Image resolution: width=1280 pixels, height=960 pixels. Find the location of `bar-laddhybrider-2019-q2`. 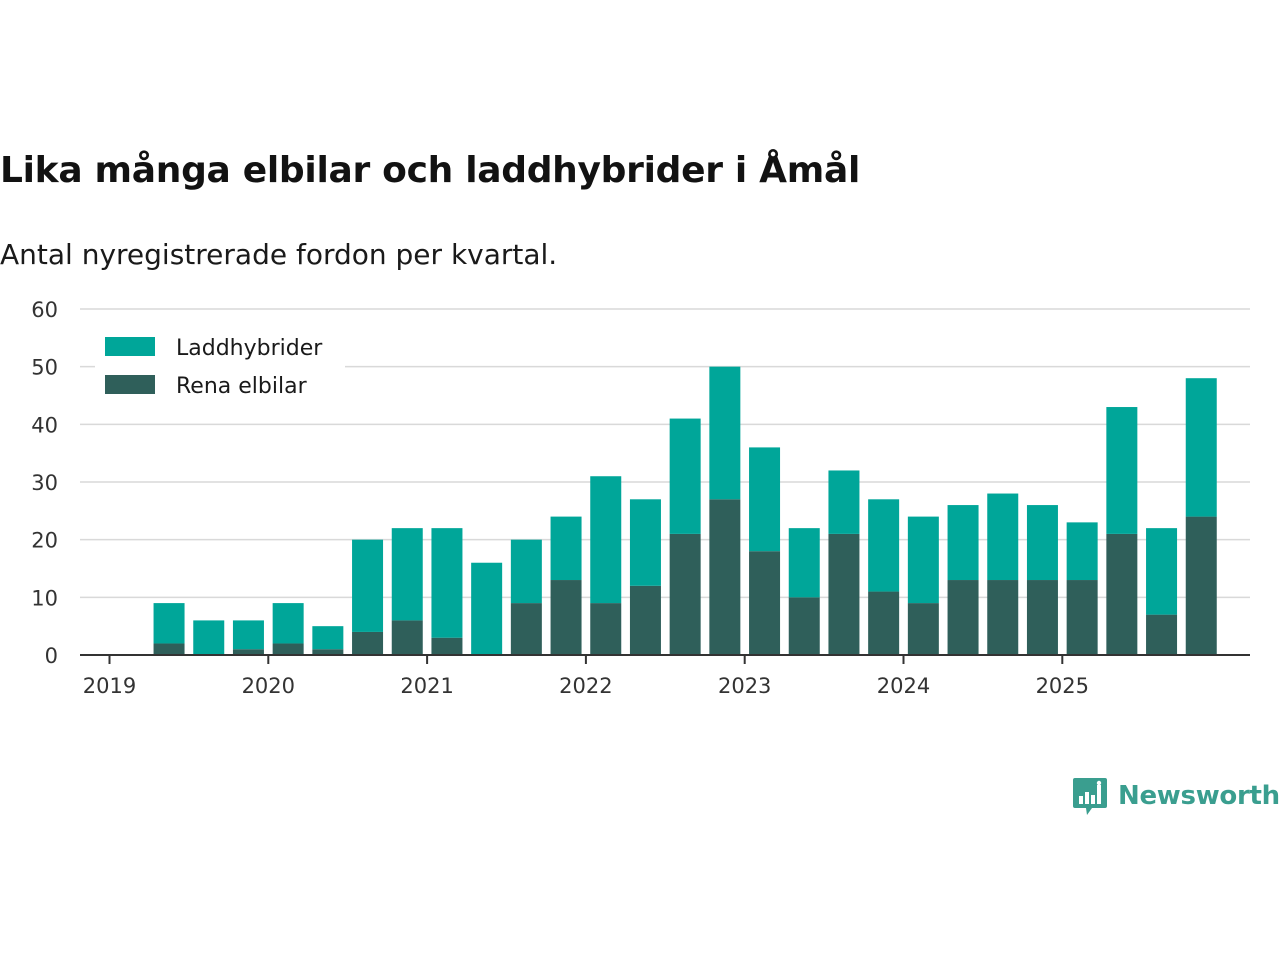

bar-laddhybrider-2019-q2 is located at coordinates (169, 623).